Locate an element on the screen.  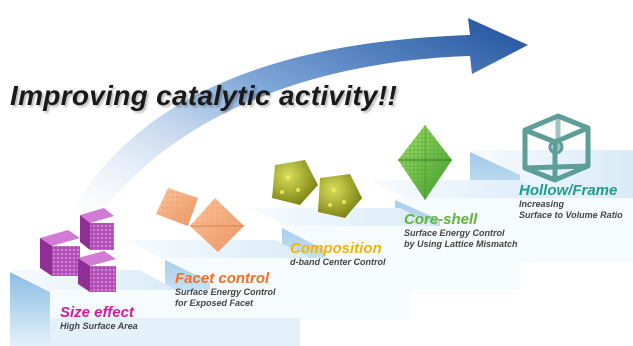
step-description: by Using Lattice Mismatch is located at coordinates (461, 244).